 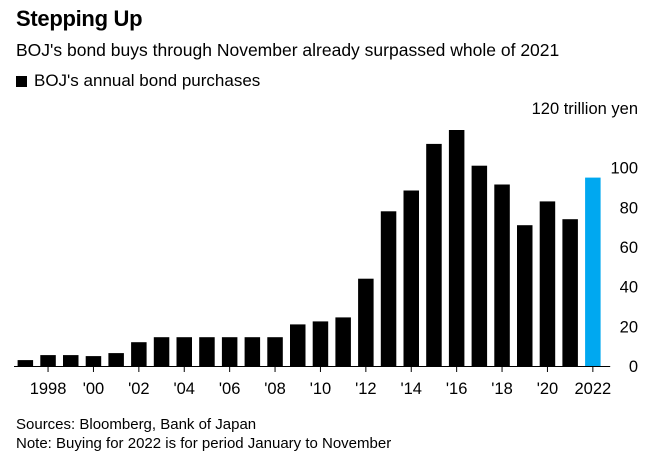 I want to click on bar-2000, so click(x=93, y=361).